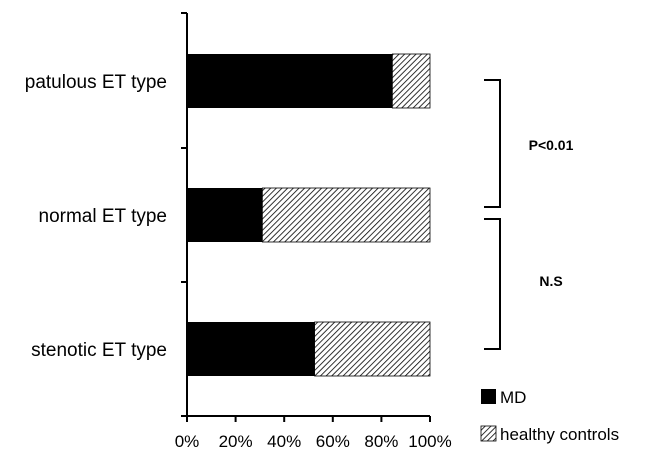 The height and width of the screenshot is (456, 651). I want to click on category-label-0: patulous ET type, so click(96, 82).